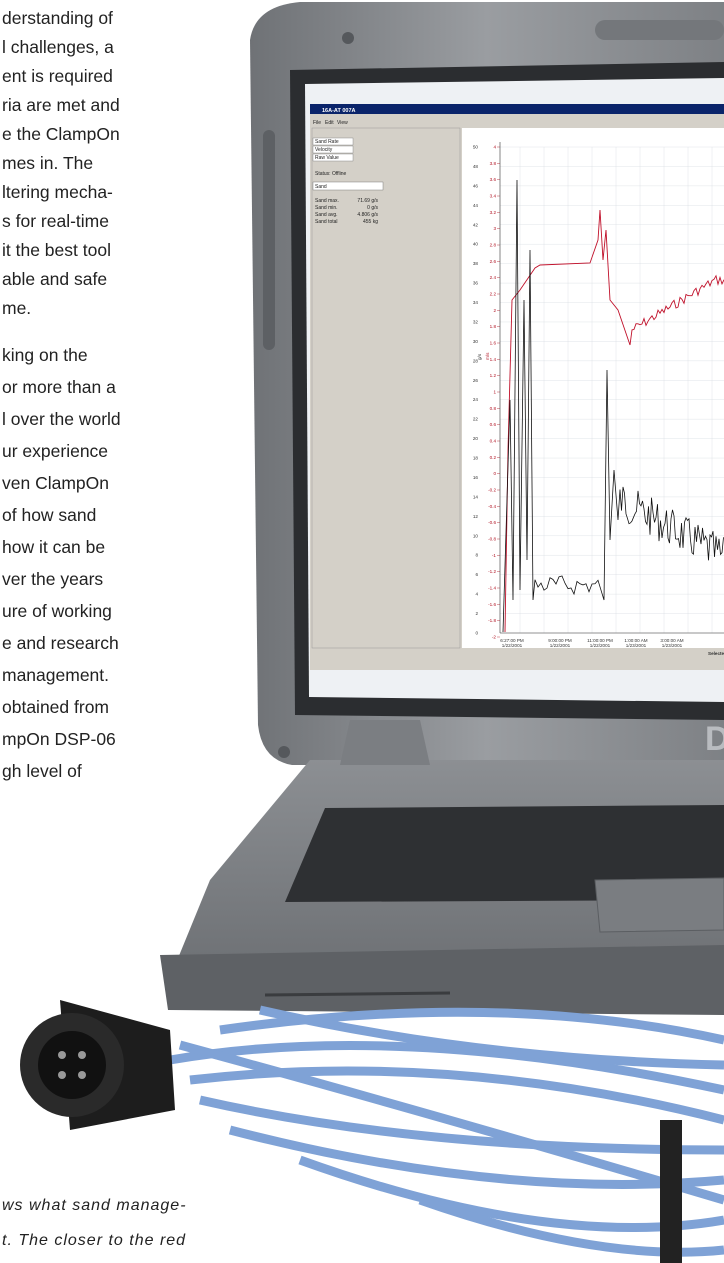  Describe the element at coordinates (57, 611) in the screenshot. I see `body-line: ure of working` at that location.